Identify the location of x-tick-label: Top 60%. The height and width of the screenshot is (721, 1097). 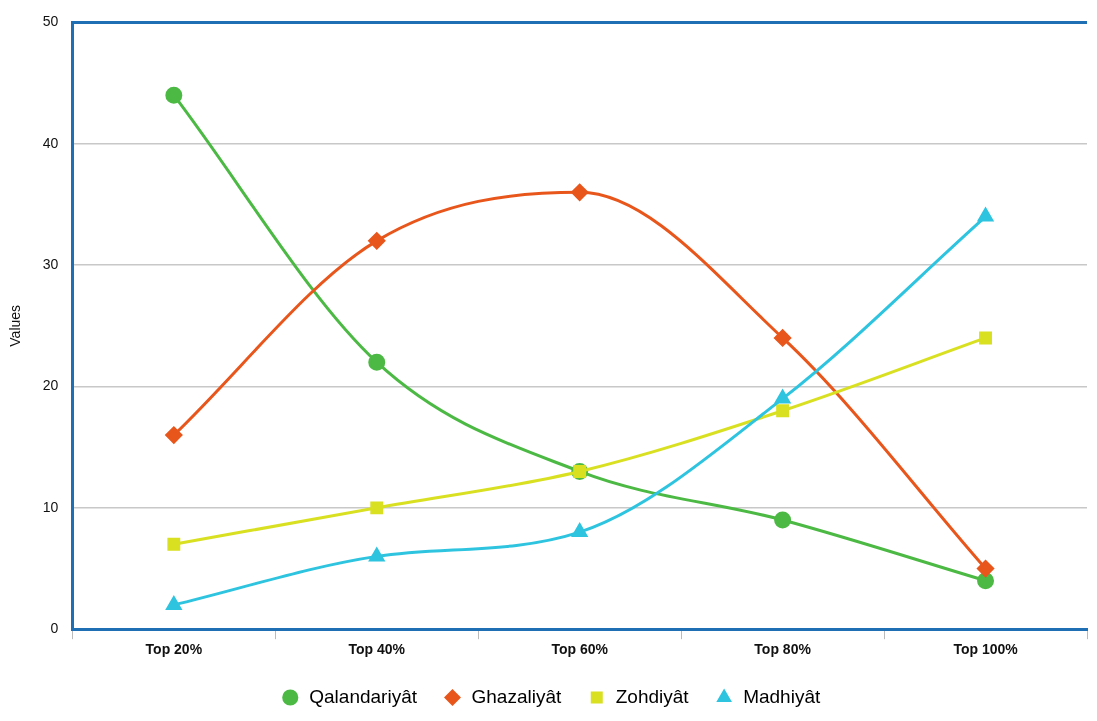
(580, 649).